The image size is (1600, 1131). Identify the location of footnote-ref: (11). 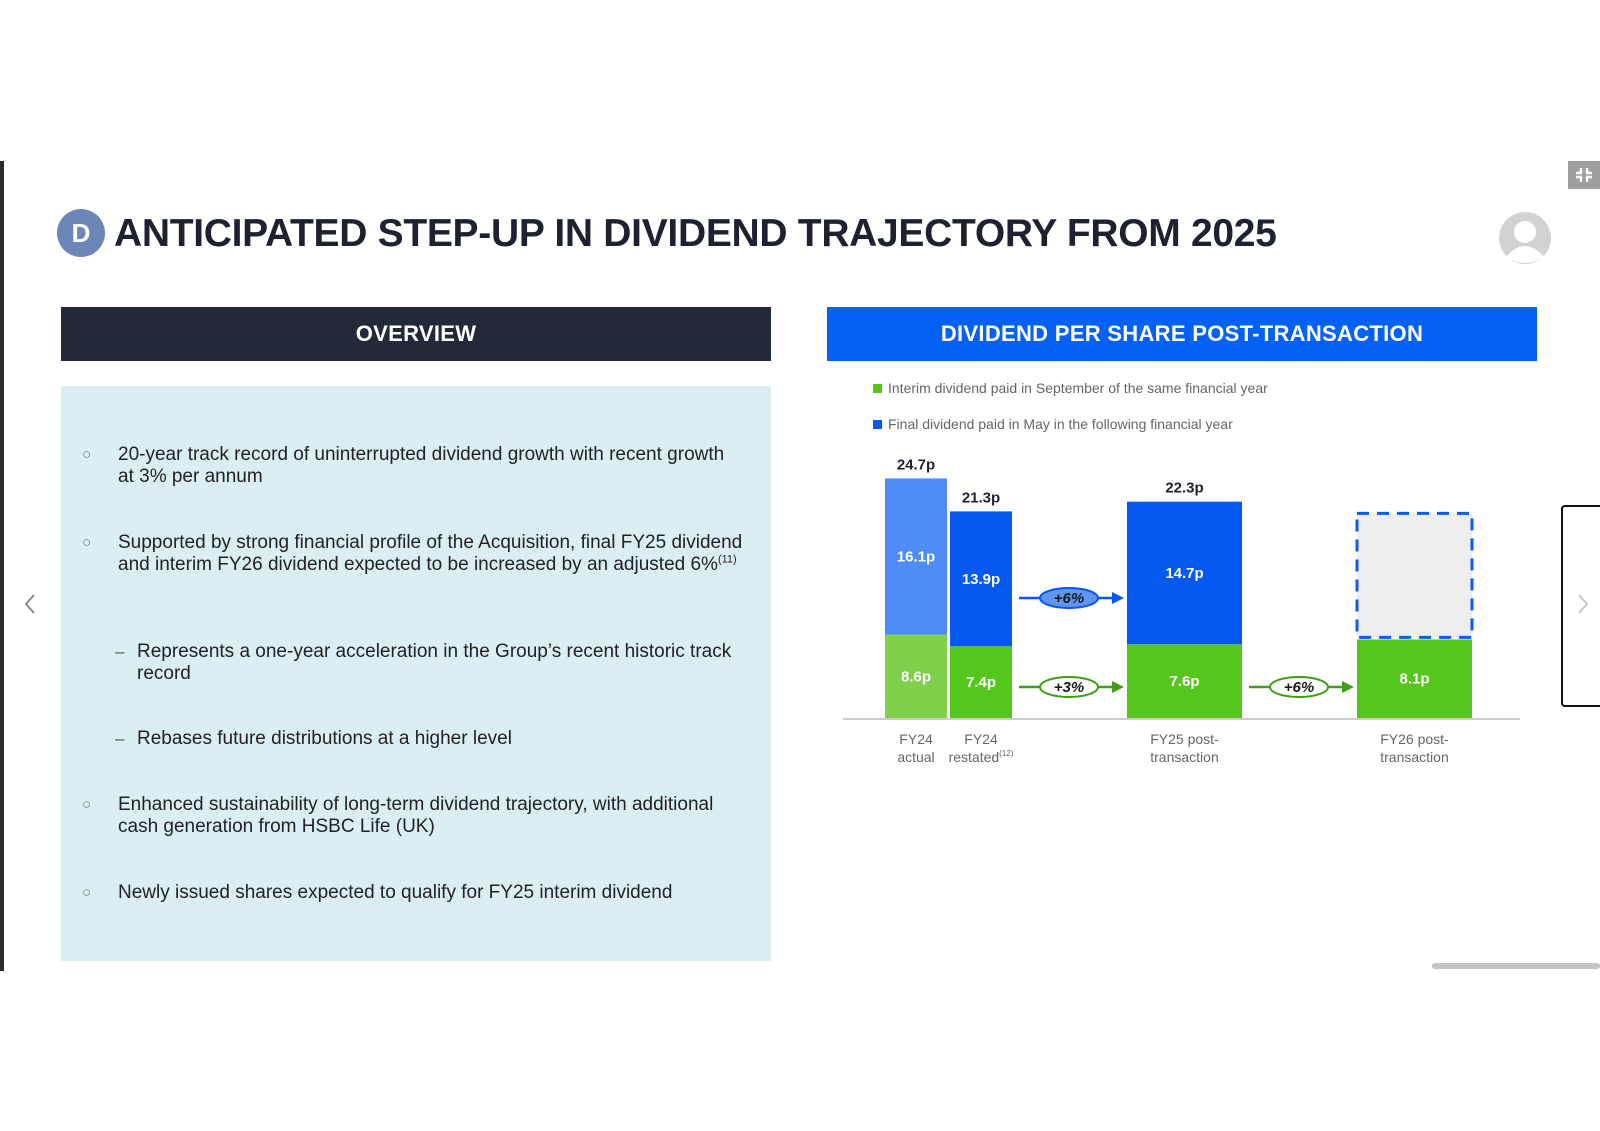
(727, 559).